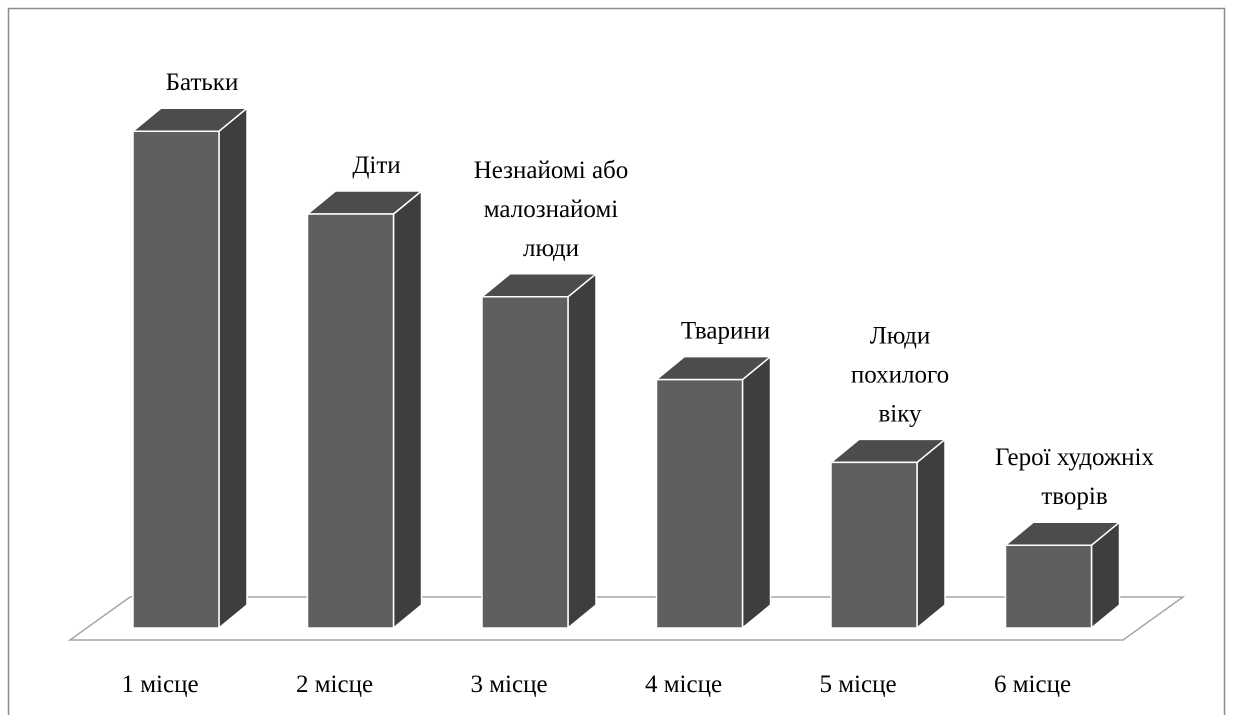  Describe the element at coordinates (376, 165) in the screenshot. I see `data-label: Діти` at that location.